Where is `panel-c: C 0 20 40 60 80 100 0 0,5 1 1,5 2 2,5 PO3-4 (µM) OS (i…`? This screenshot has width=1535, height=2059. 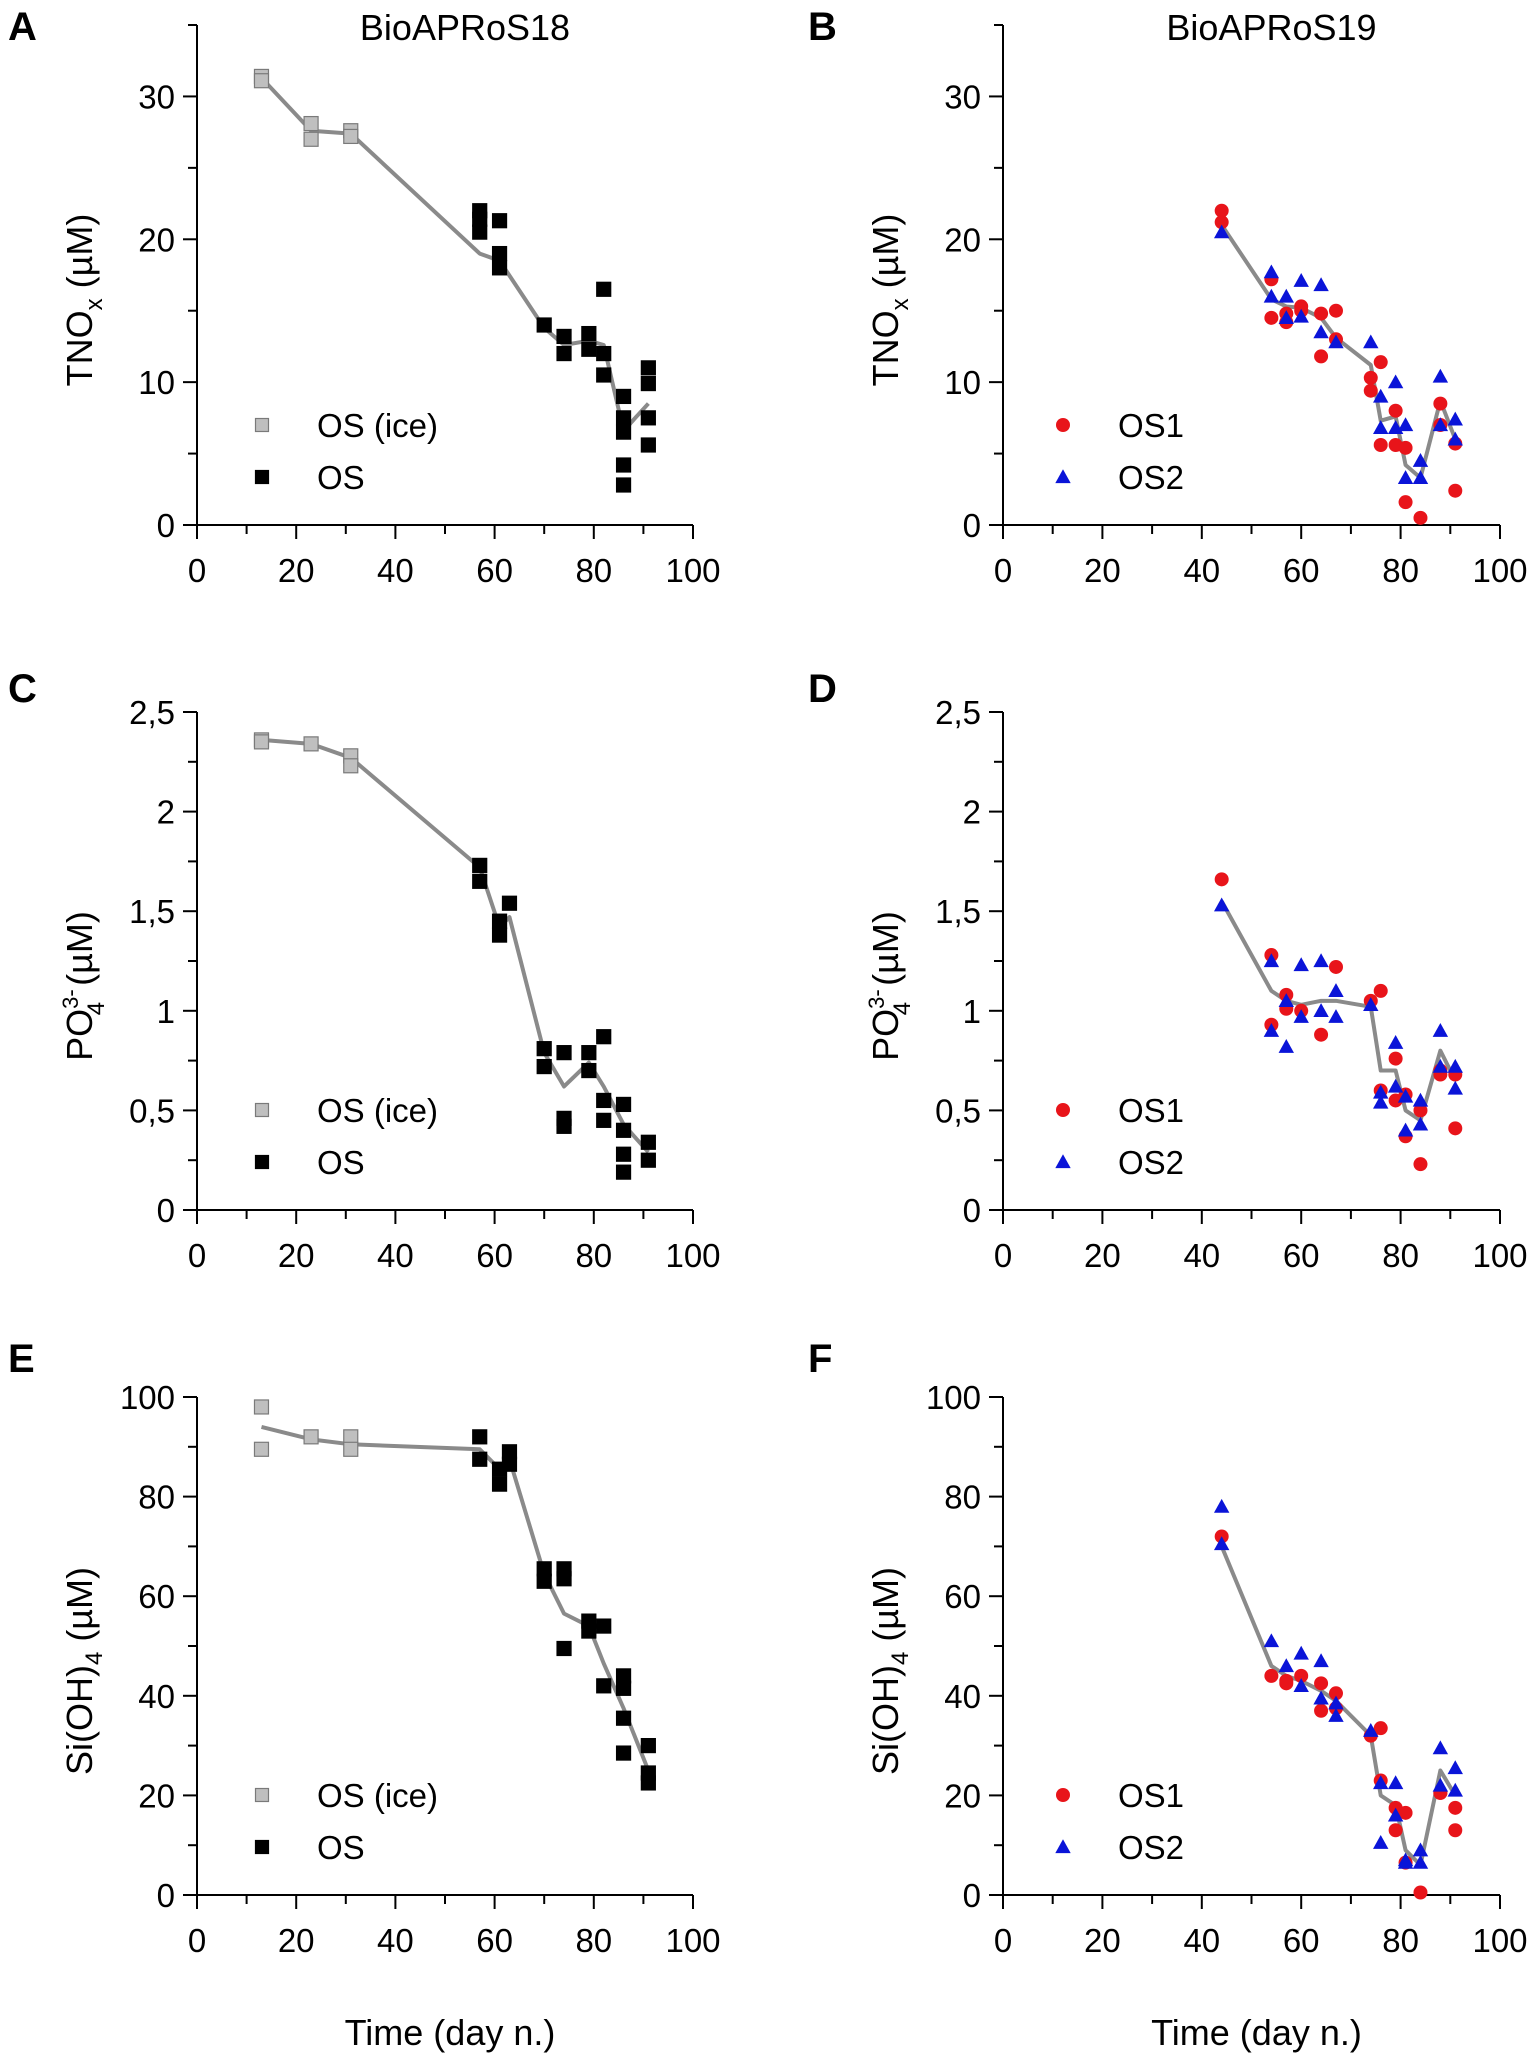 panel-c: C 0 20 40 60 80 100 0 0,5 1 1,5 2 2,5 PO3-4 (µM) OS (i… is located at coordinates (364, 970).